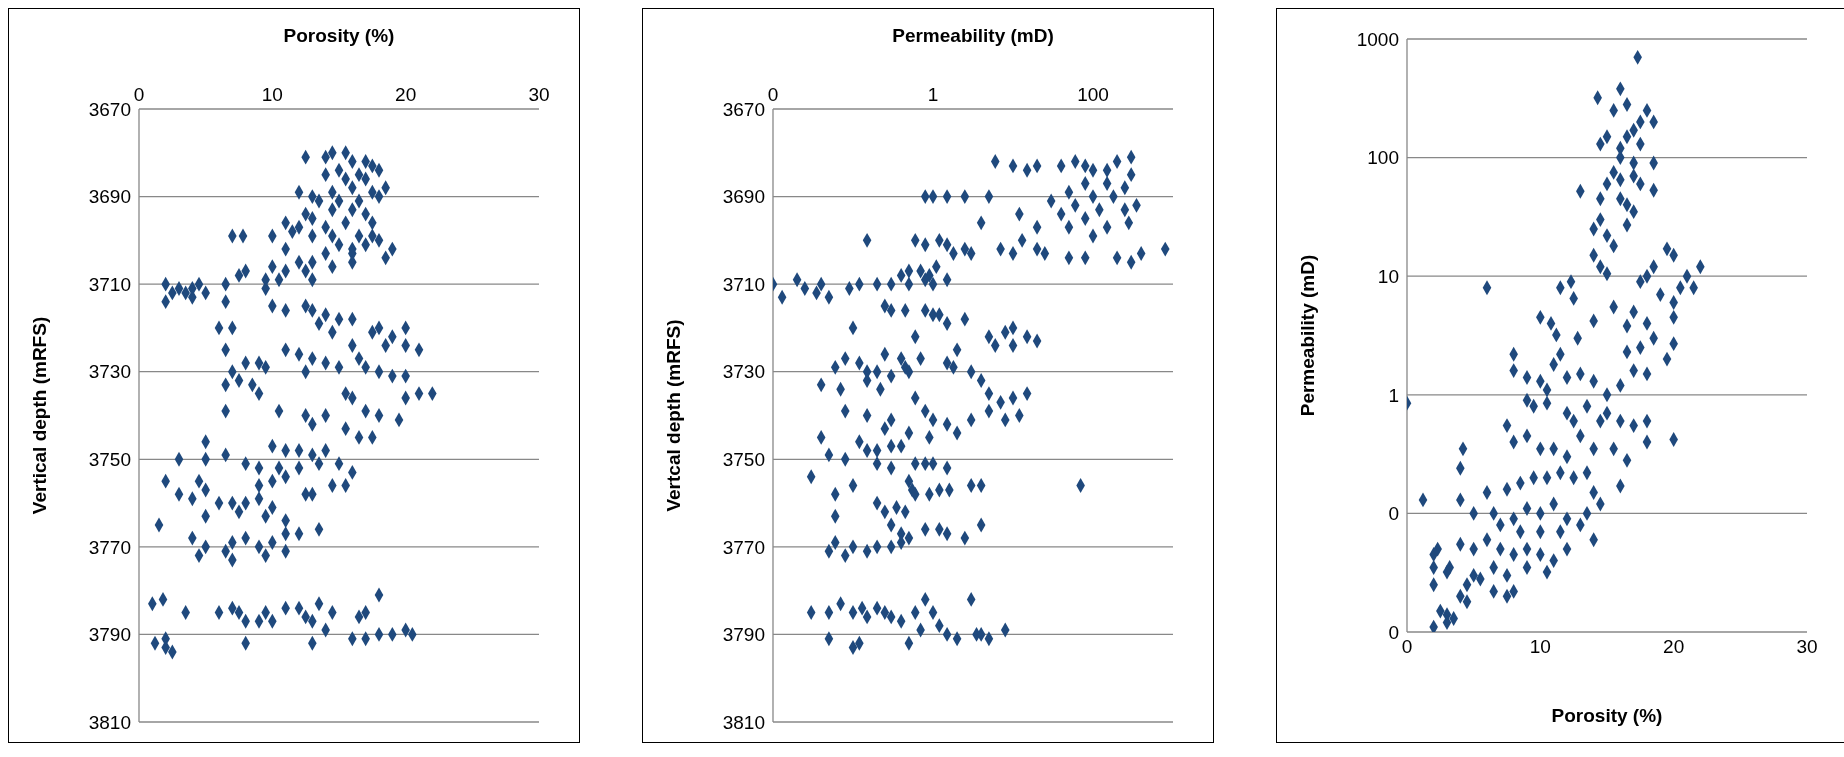 The image size is (1844, 757). I want to click on y-tick-label: 1, so click(1393, 395).